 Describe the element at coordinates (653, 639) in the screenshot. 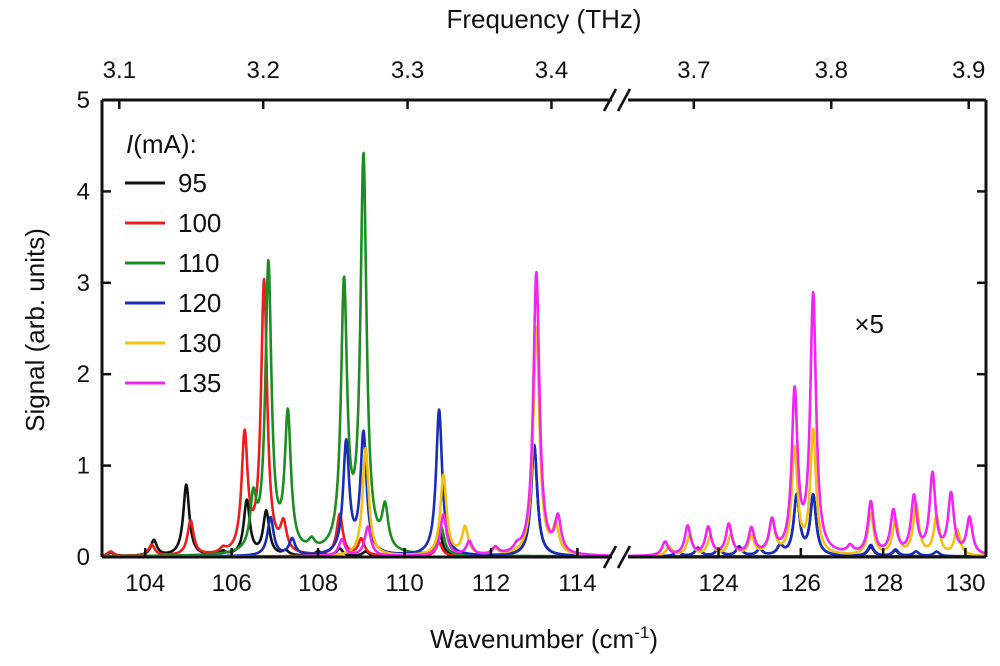

I see `x-axis-title-close: )` at that location.